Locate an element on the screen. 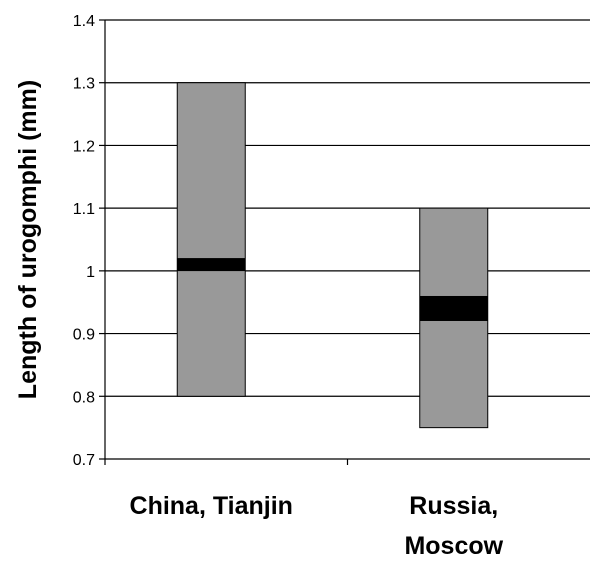  y-axis-title: Length of urogomphi (mm) is located at coordinates (28, 239).